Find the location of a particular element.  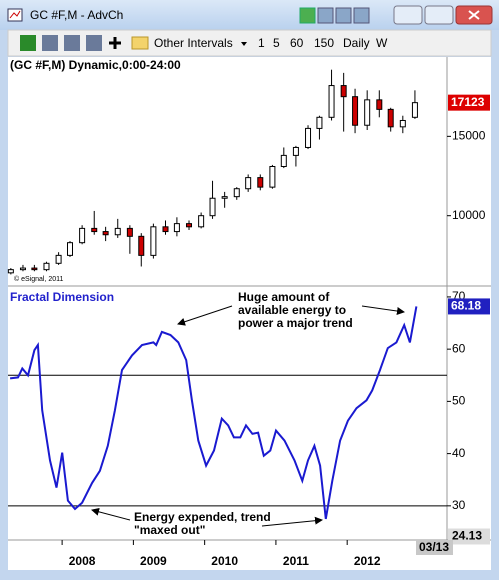

x-tick-label: 2008 is located at coordinates (82, 561).